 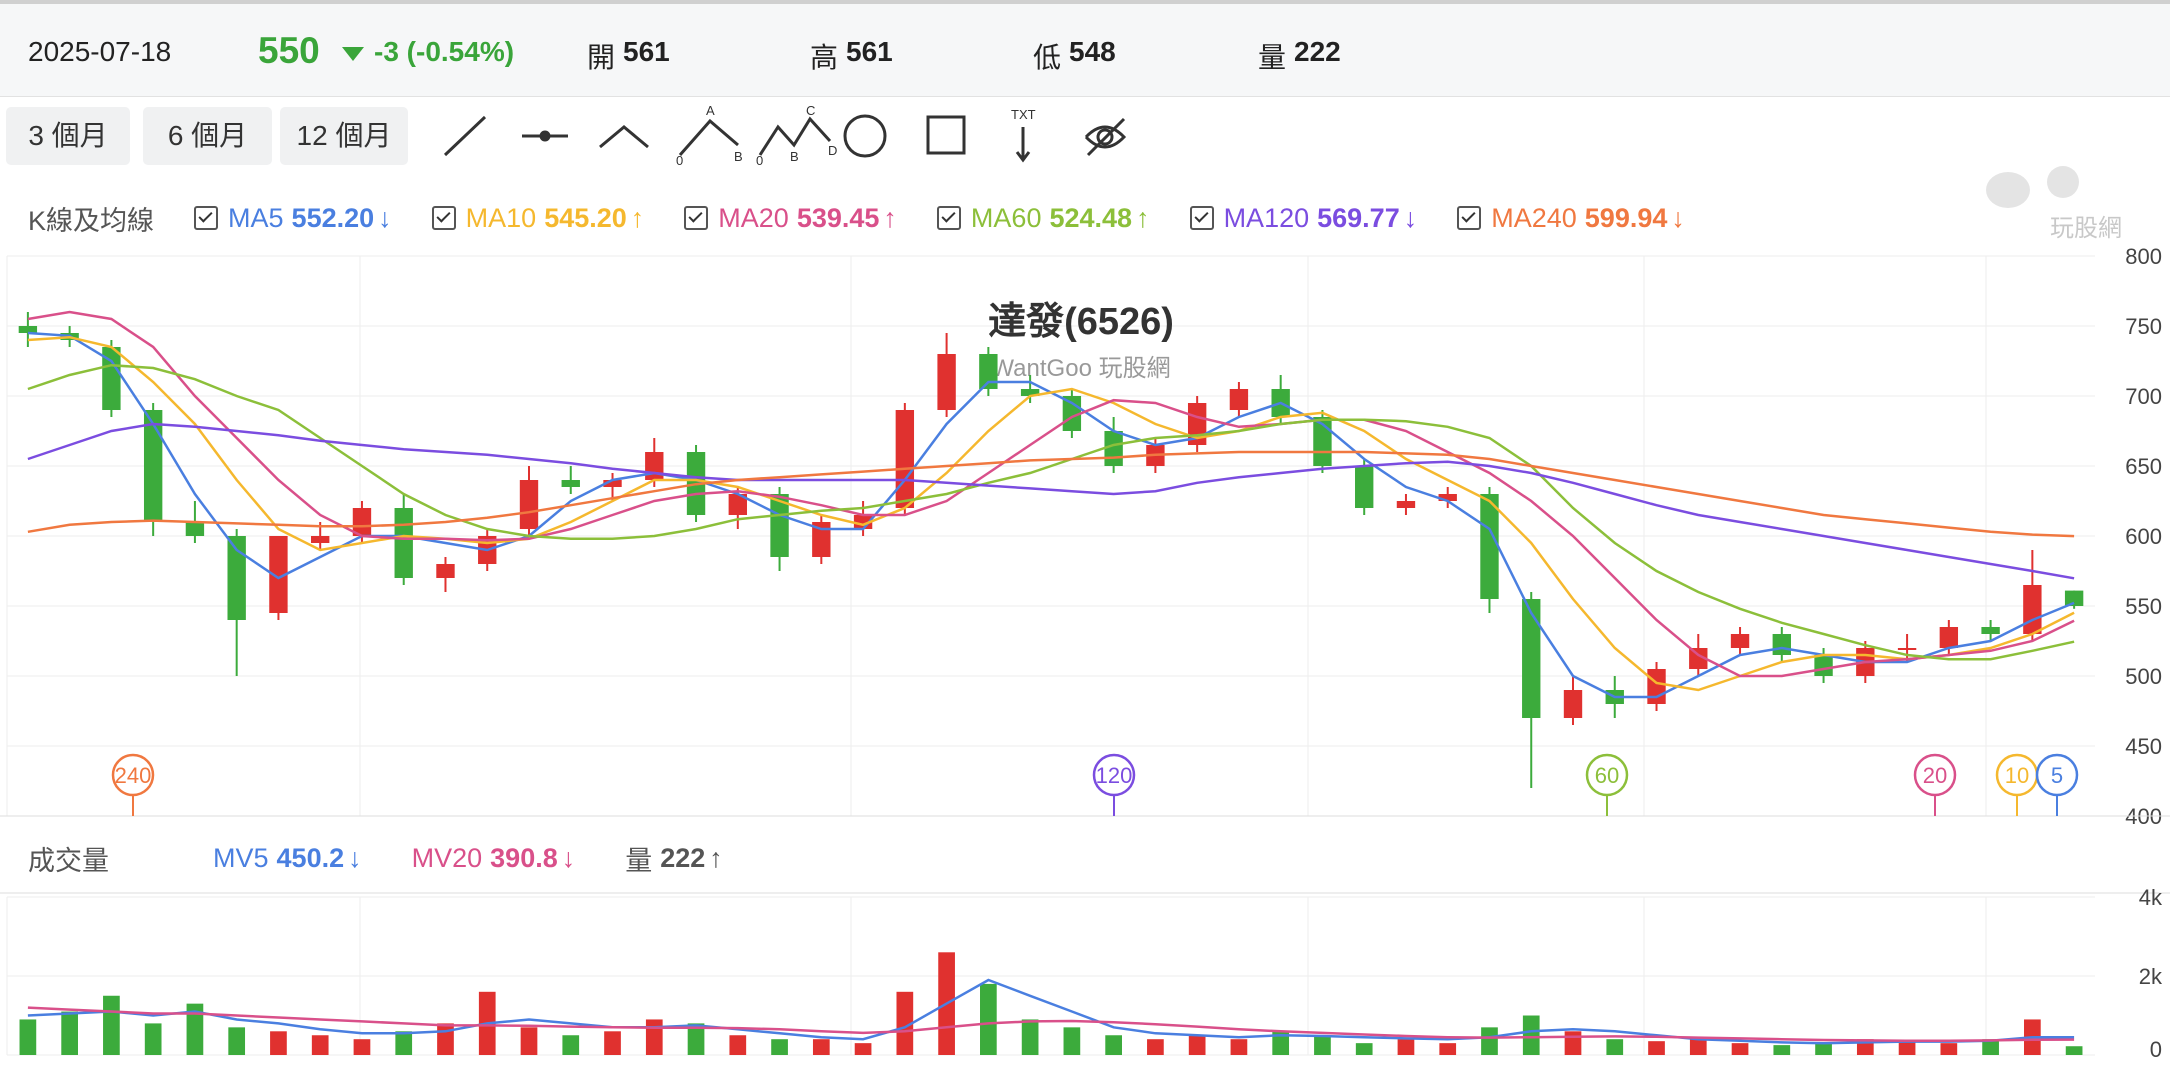 I want to click on legend-value: 599.94, so click(x=1626, y=217).